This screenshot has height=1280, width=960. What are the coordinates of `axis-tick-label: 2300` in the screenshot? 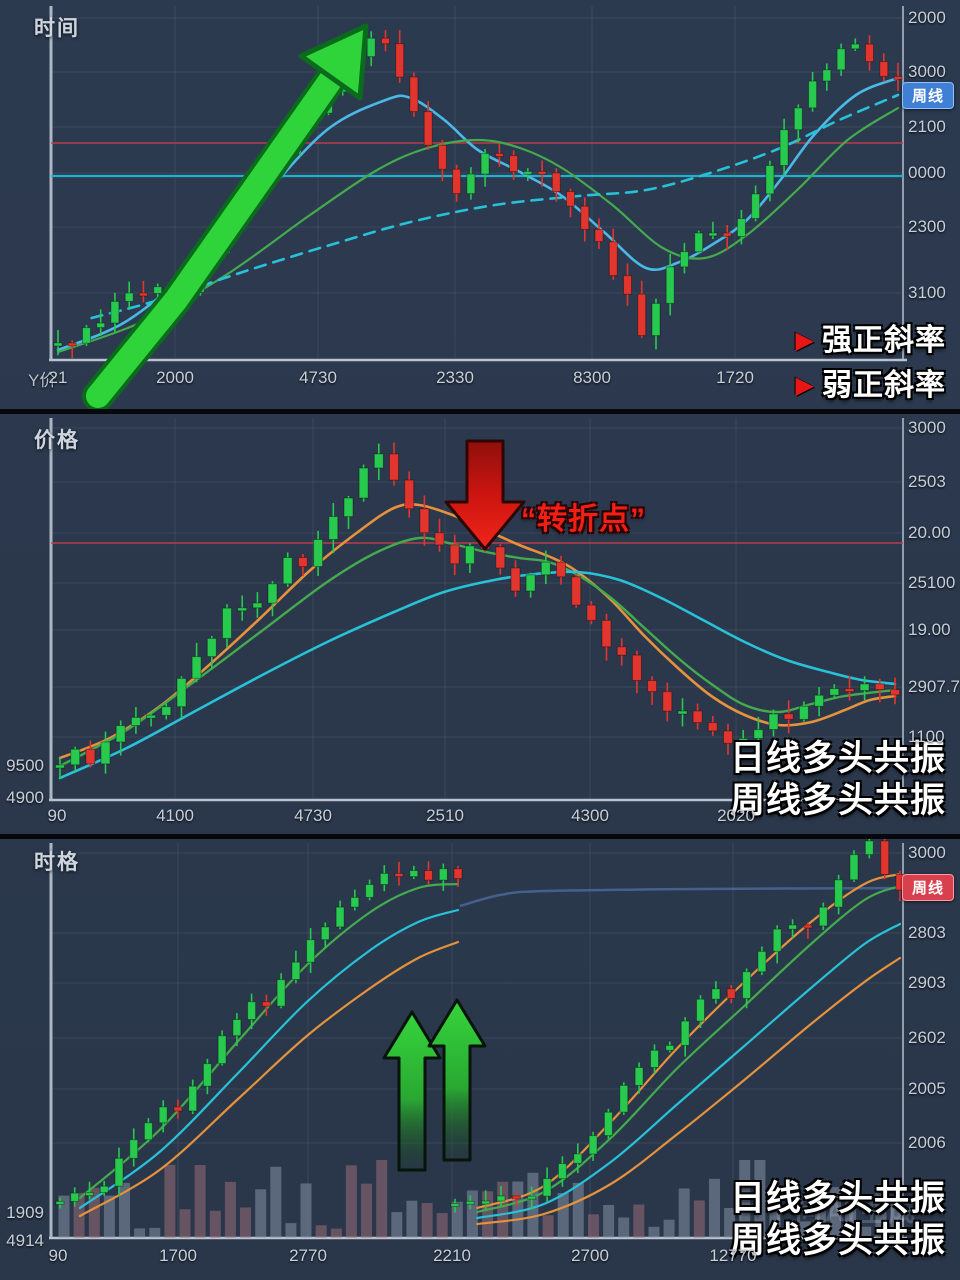 It's located at (927, 226).